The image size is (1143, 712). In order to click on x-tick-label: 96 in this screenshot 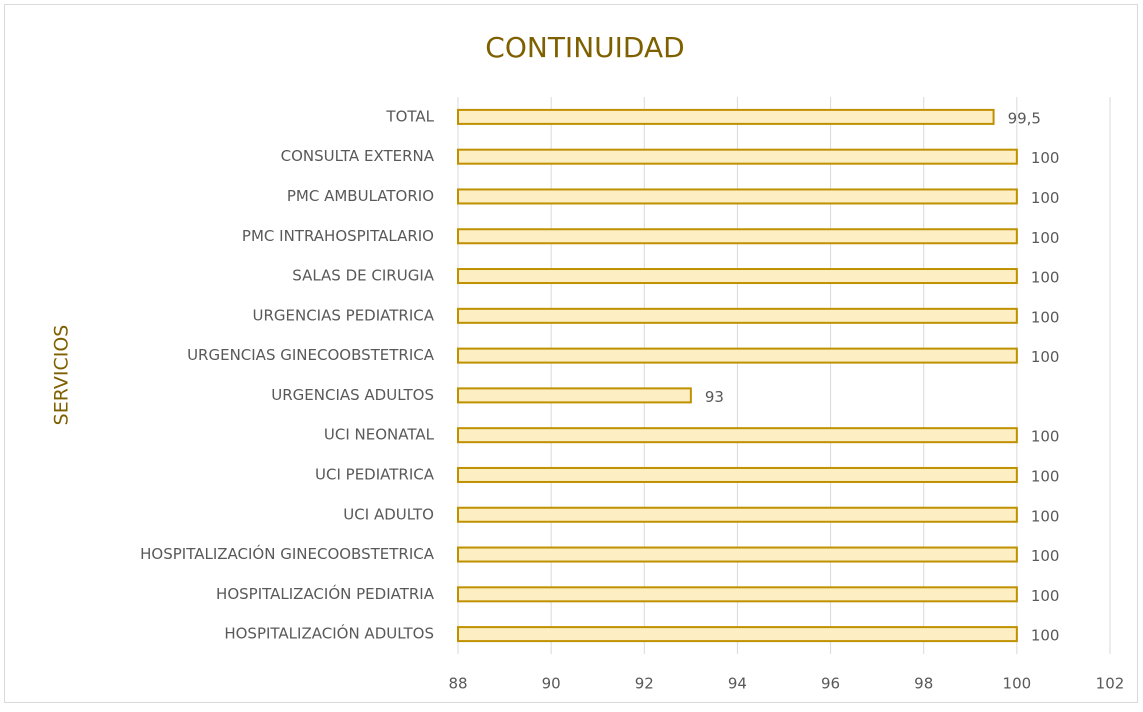, I will do `click(830, 684)`.